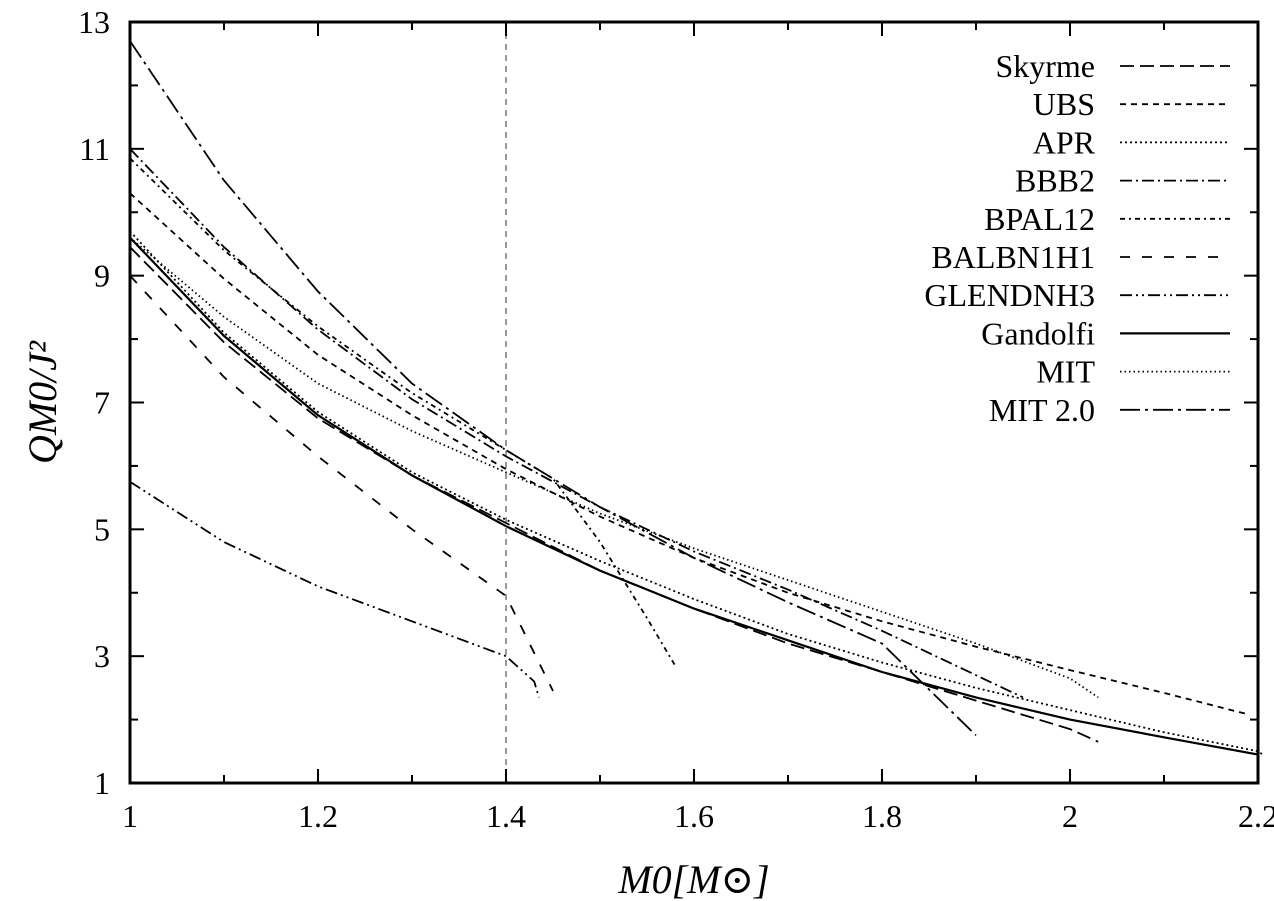  What do you see at coordinates (42, 402) in the screenshot?
I see `y-axis-label: QM0/J²` at bounding box center [42, 402].